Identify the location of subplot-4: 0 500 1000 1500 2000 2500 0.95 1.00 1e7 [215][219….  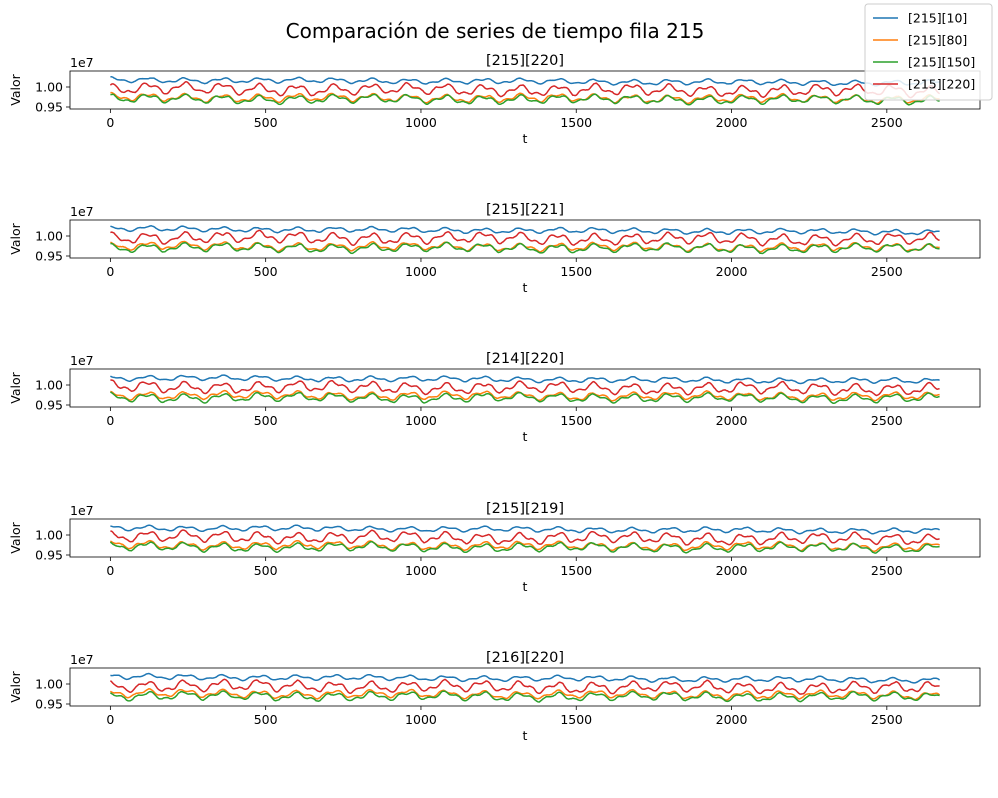
(494, 547).